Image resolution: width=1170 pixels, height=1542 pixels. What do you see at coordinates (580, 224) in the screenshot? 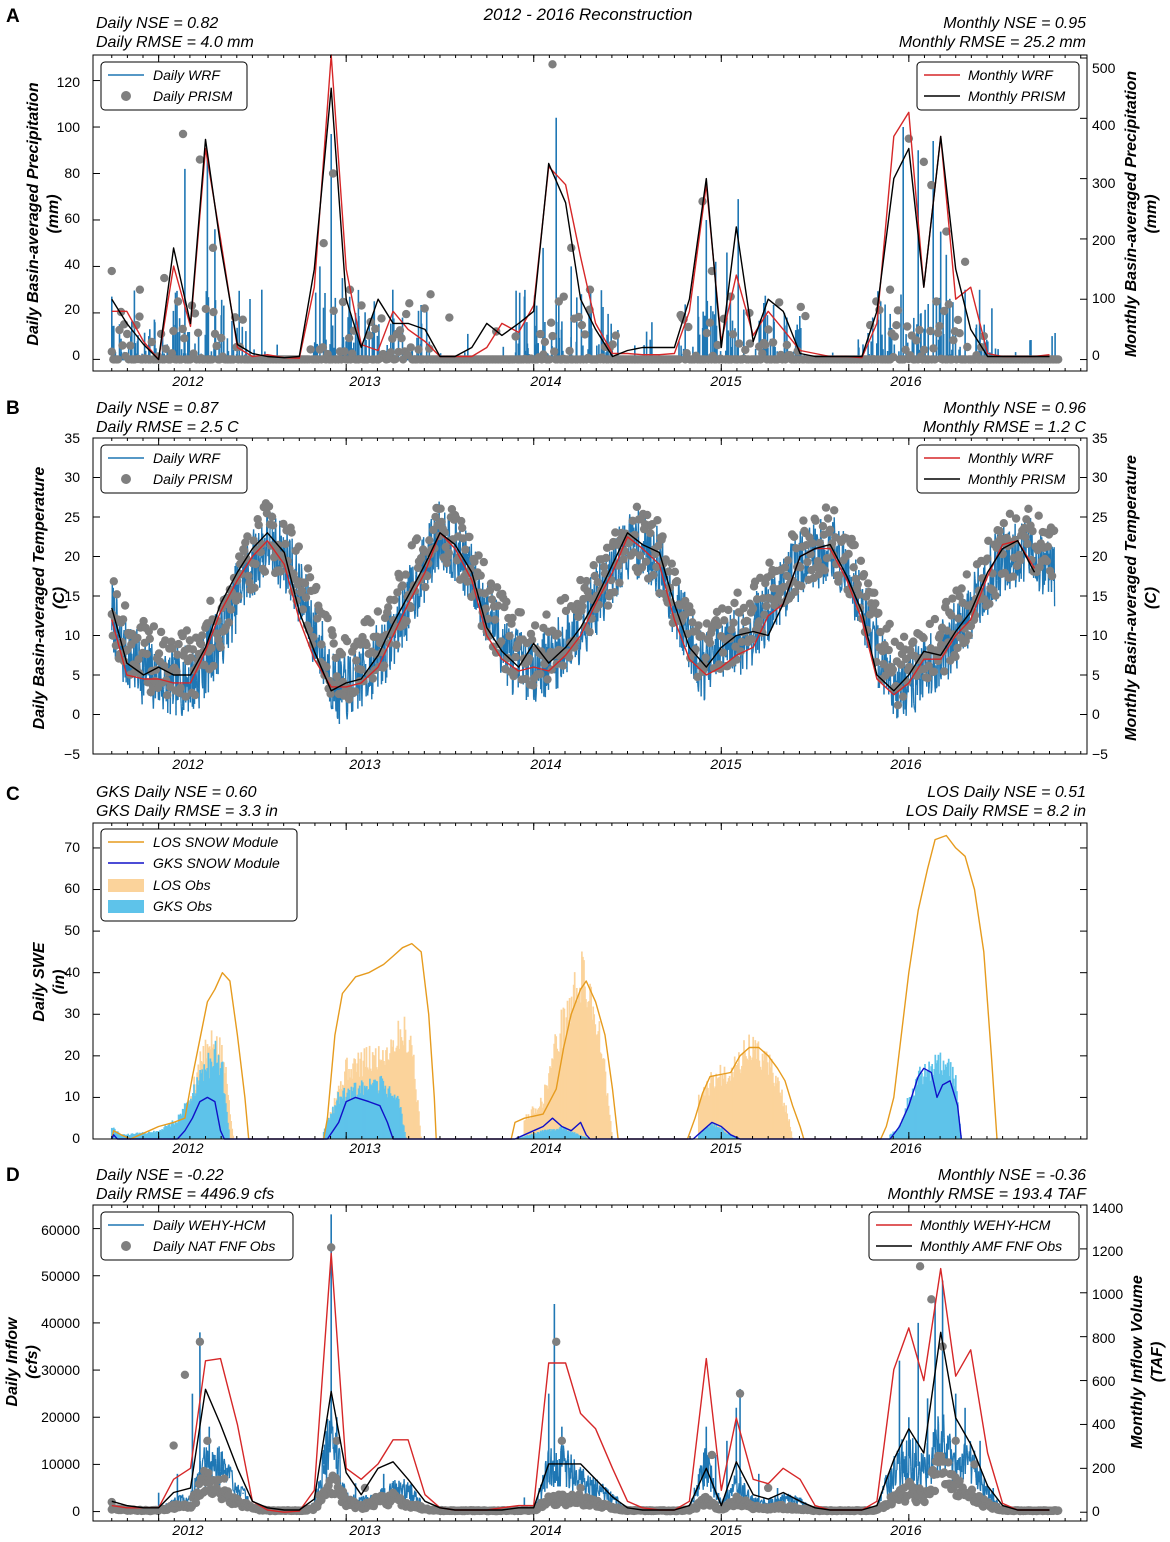
I see `monthly-prism-line` at bounding box center [580, 224].